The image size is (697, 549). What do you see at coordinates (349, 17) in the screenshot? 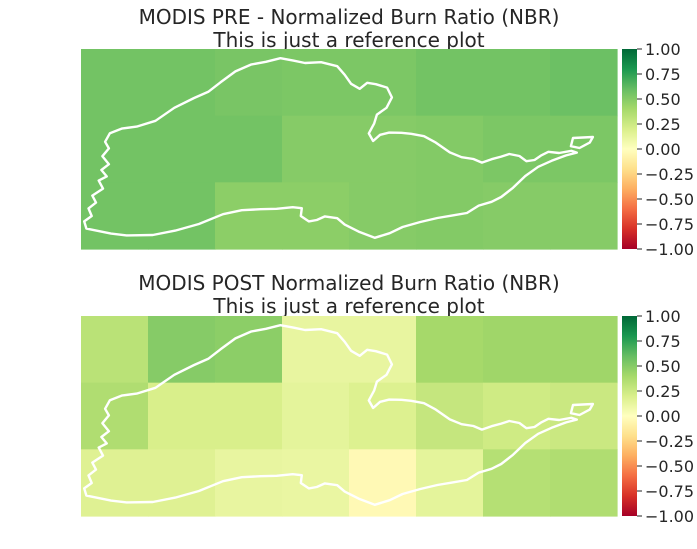
I see `chart-title: MODIS PRE - Normalized Burn Ratio (NBR)` at bounding box center [349, 17].